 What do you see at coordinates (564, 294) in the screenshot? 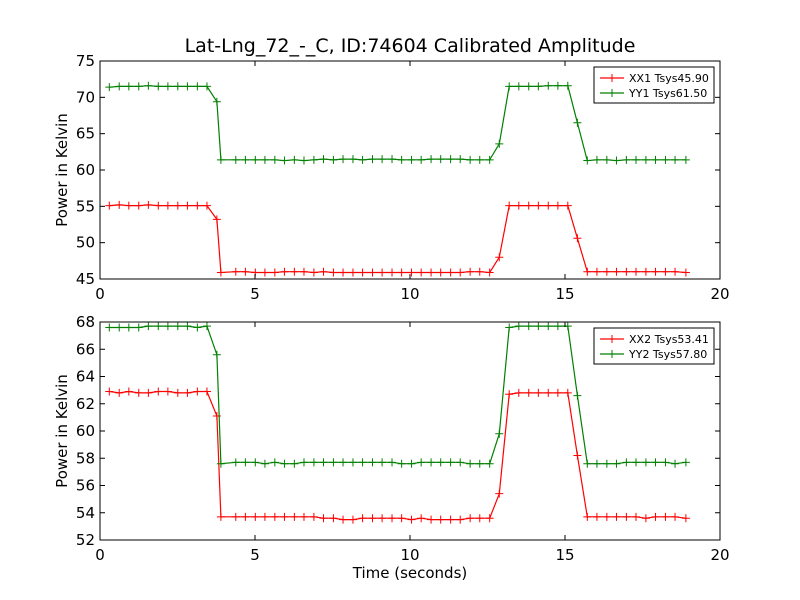
I see `p1-x-tick-label: 15` at bounding box center [564, 294].